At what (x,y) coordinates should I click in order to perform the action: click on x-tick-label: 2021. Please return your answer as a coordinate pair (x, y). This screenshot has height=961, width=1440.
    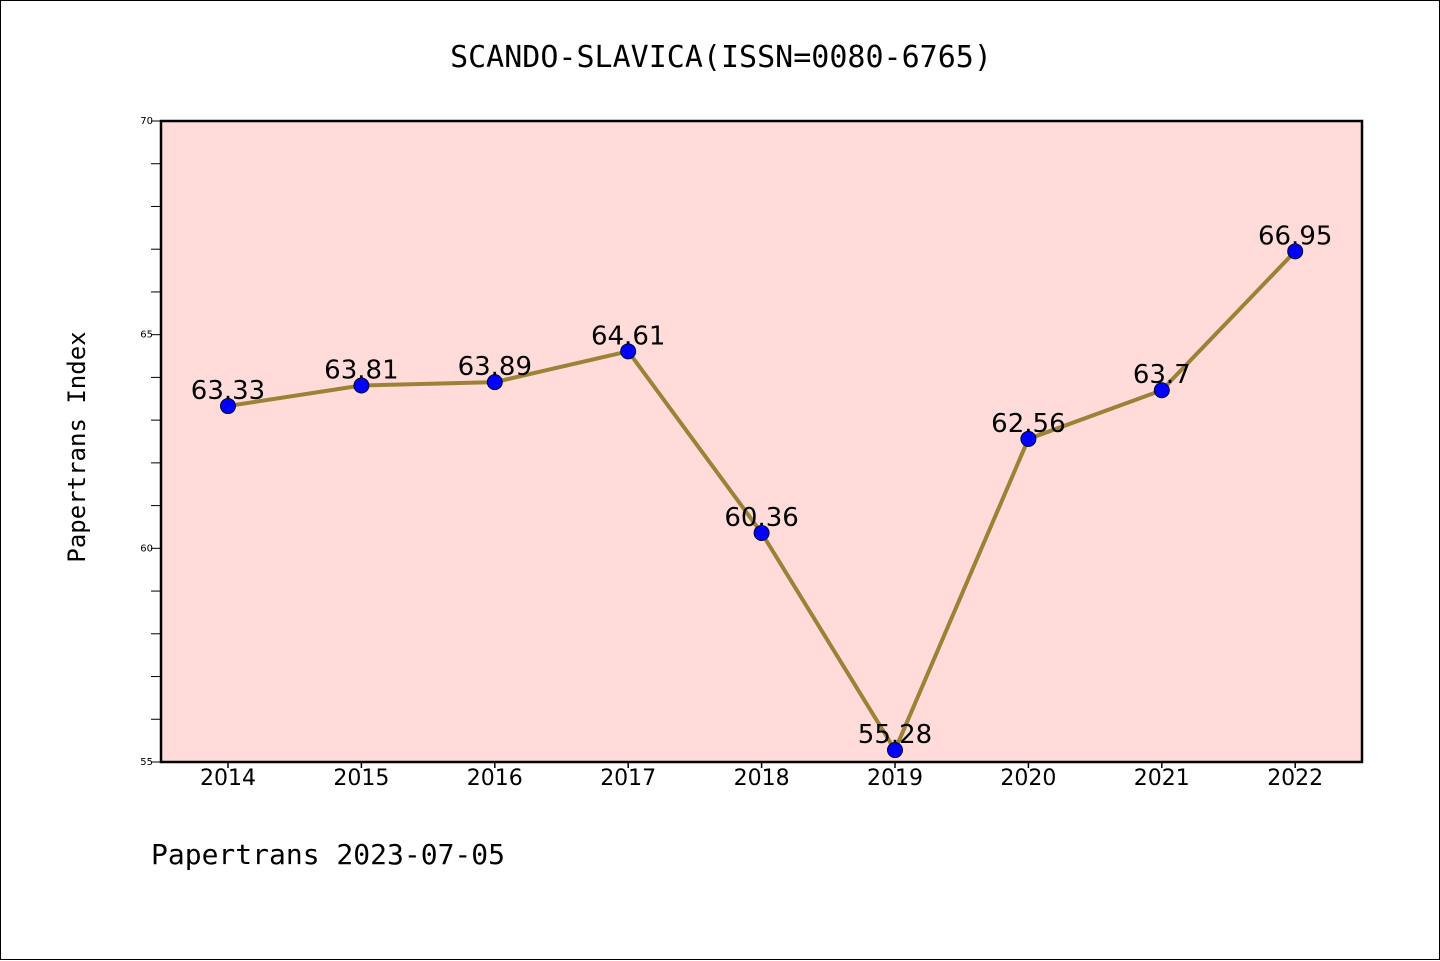
    Looking at the image, I should click on (1162, 778).